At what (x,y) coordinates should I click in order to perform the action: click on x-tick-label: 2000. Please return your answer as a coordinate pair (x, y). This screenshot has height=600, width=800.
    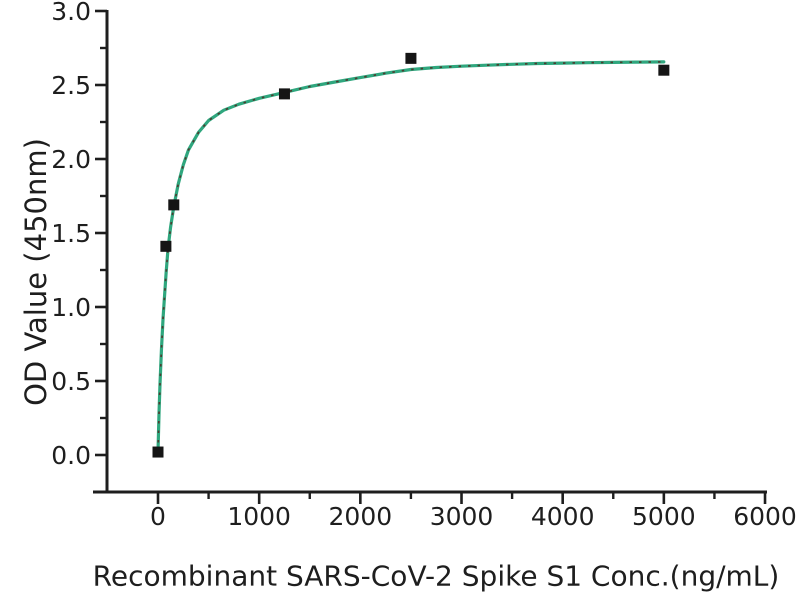
    Looking at the image, I should click on (361, 516).